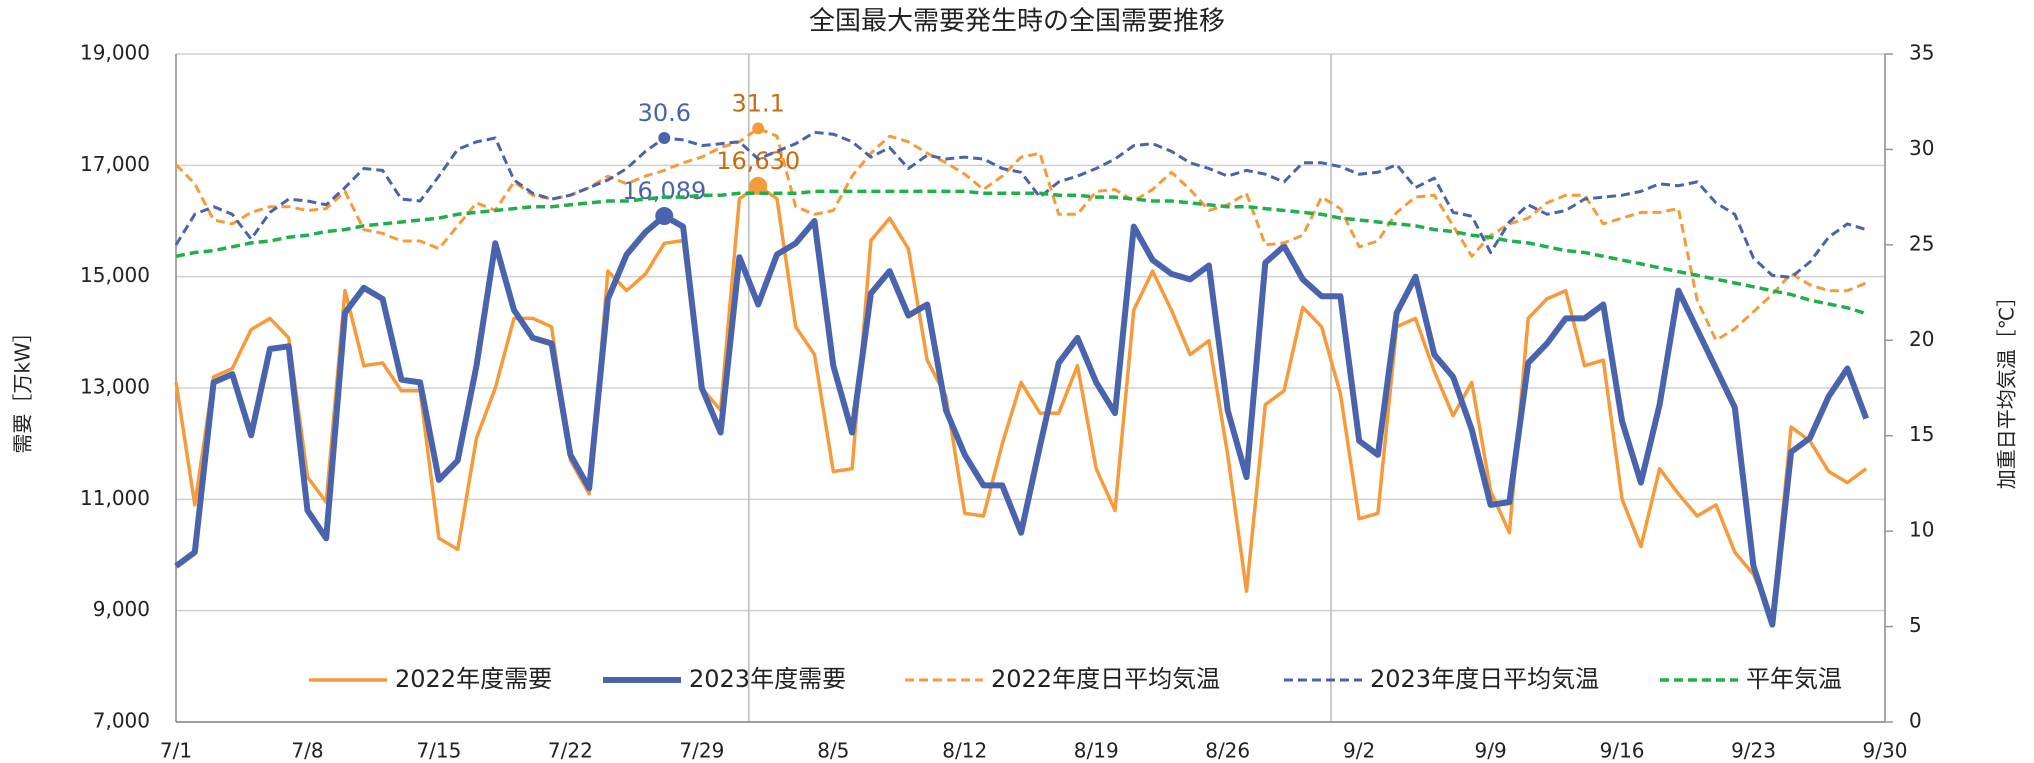 This screenshot has height=763, width=2034. I want to click on x-tick-label: 7/22, so click(570, 751).